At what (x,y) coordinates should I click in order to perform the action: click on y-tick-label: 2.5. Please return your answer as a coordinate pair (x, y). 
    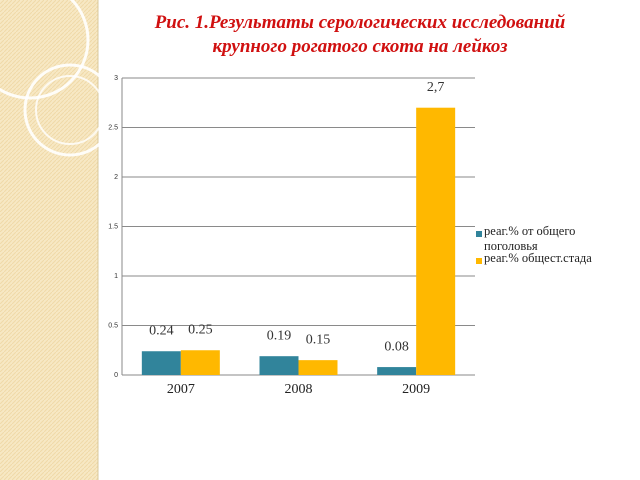
    Looking at the image, I should click on (113, 127).